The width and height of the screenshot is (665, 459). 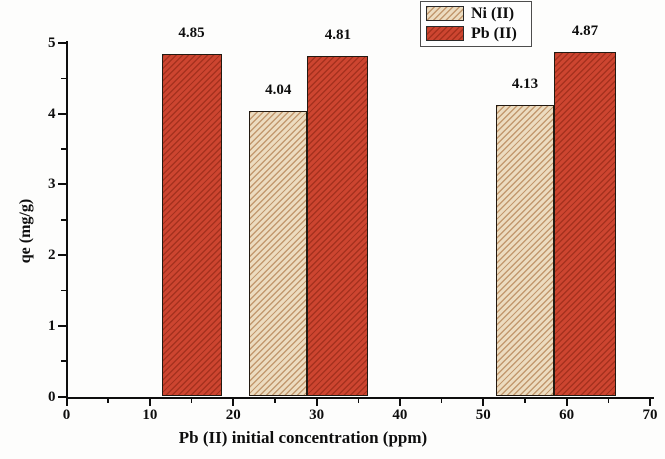 I want to click on legend-label-pb: Pb (II), so click(x=494, y=33).